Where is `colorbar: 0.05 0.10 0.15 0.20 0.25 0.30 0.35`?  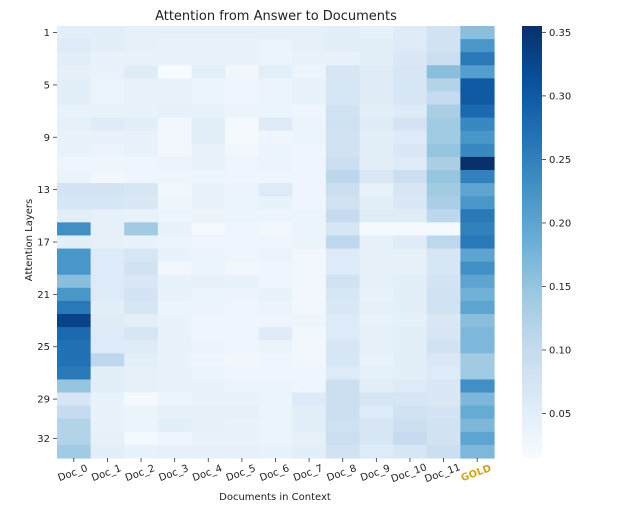
colorbar: 0.05 0.10 0.15 0.20 0.25 0.30 0.35 is located at coordinates (546, 242).